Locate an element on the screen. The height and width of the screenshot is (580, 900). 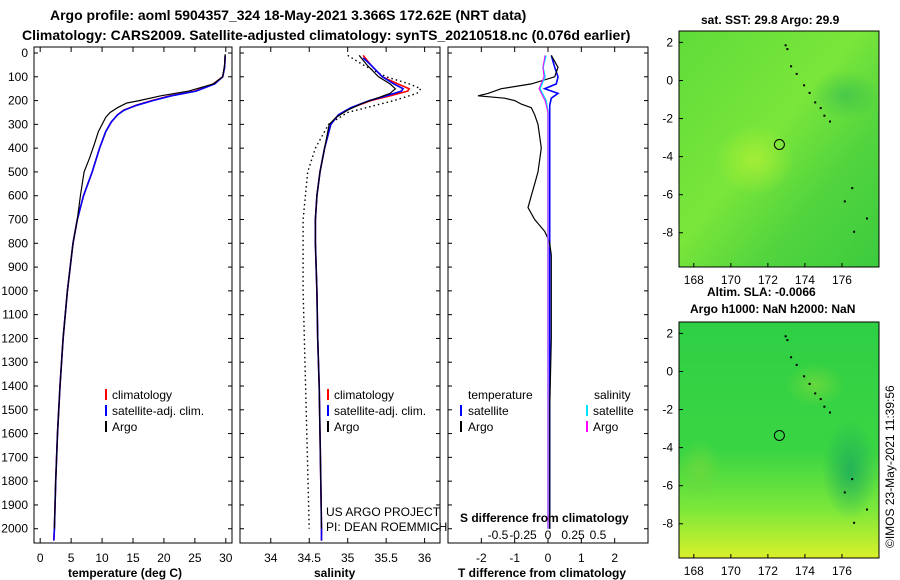
sla-low-patch is located at coordinates (850, 470).